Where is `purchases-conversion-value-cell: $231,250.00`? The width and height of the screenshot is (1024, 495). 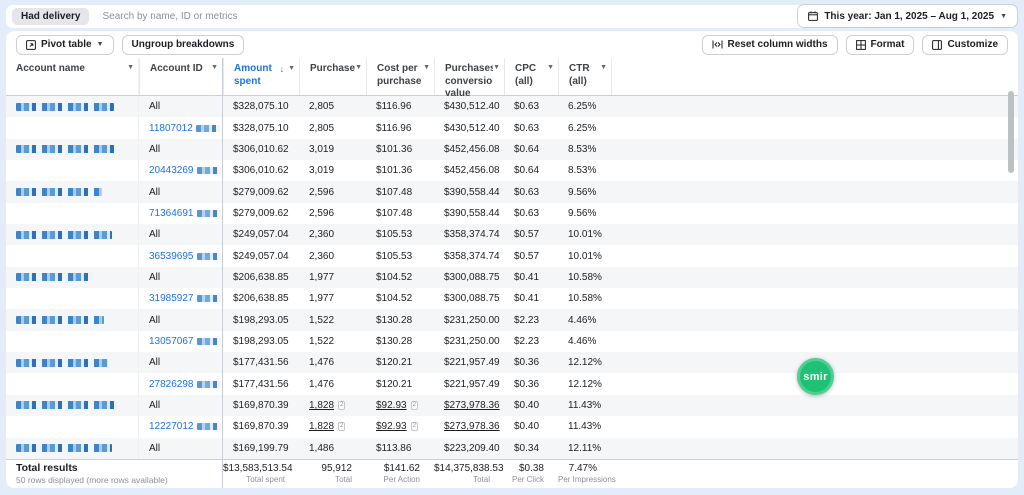 purchases-conversion-value-cell: $231,250.00 is located at coordinates (469, 341).